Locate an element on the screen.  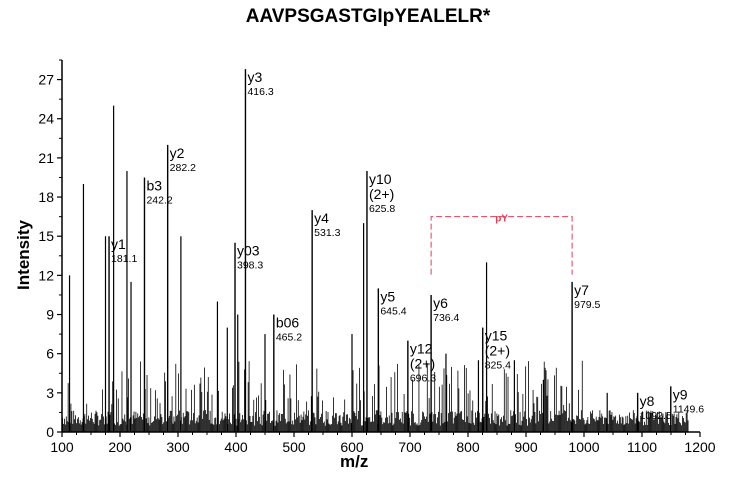
peak-label-y10: y10 is located at coordinates (380, 179).